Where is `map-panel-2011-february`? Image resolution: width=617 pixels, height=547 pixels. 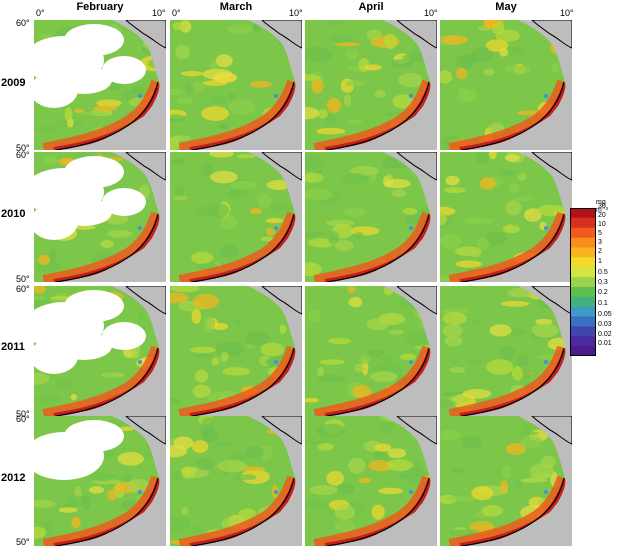 map-panel-2011-february is located at coordinates (100, 351).